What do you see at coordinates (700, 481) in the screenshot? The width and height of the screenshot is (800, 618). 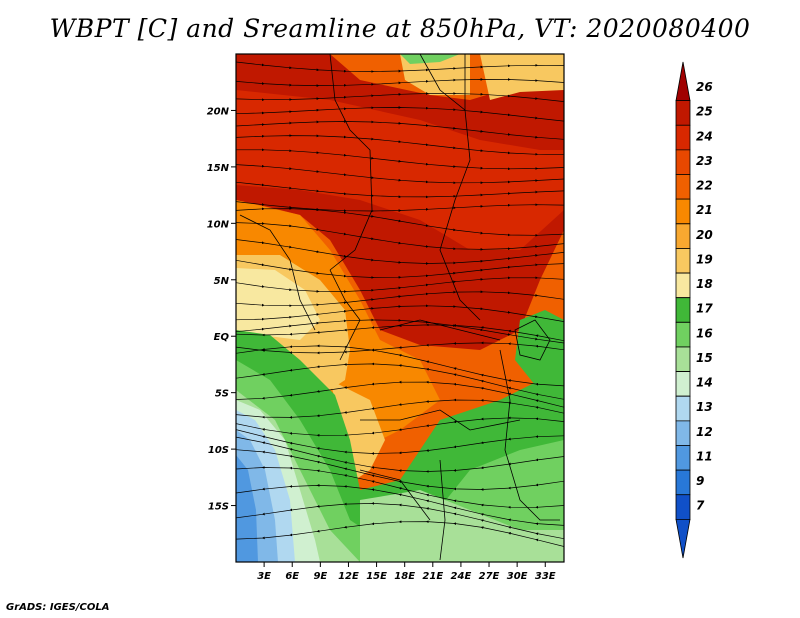 I see `colorbar-label: 9` at bounding box center [700, 481].